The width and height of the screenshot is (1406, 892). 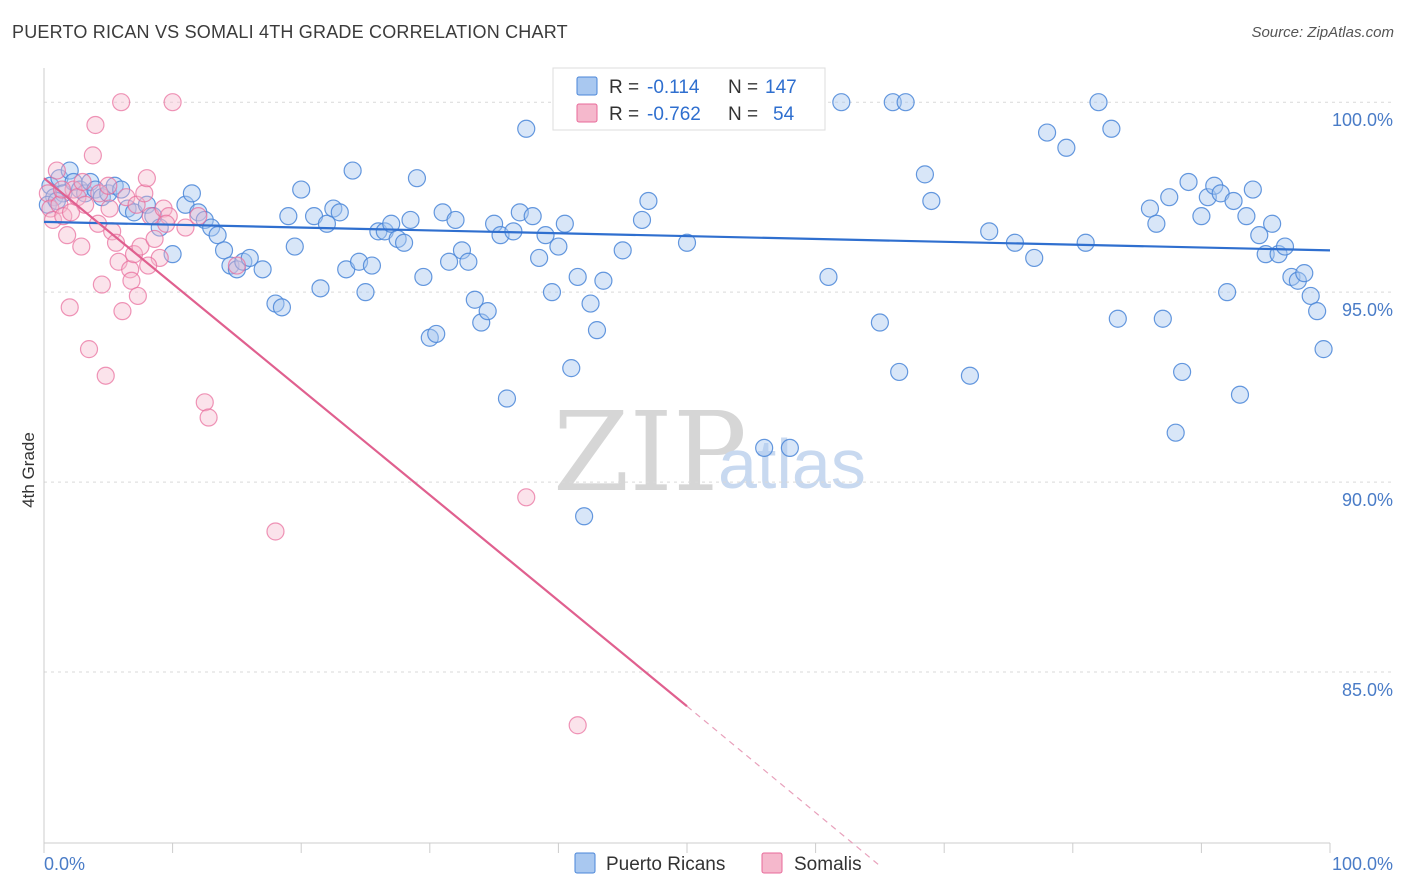 I want to click on x-tick-labels: 0.0% 100.0%, so click(x=718, y=864).